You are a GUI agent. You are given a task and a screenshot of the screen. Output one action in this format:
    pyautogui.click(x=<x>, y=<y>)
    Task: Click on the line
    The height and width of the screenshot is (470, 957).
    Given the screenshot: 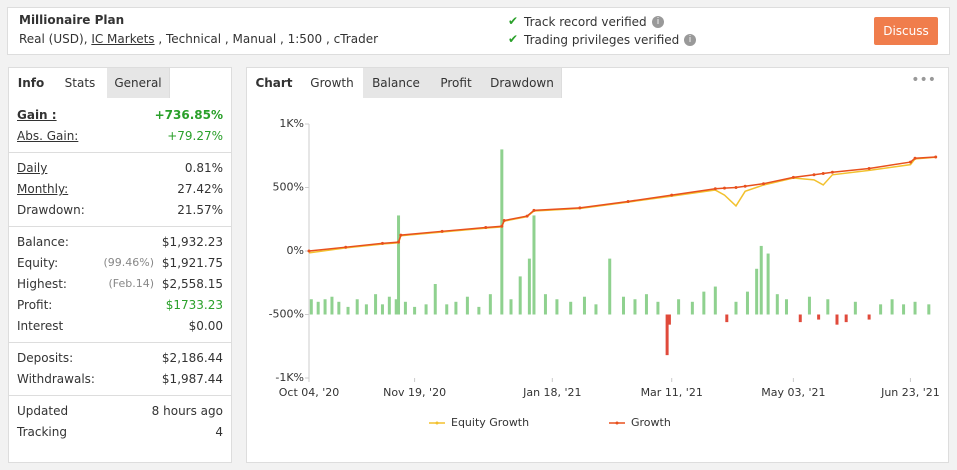 What is the action you would take?
    pyautogui.click(x=622, y=204)
    